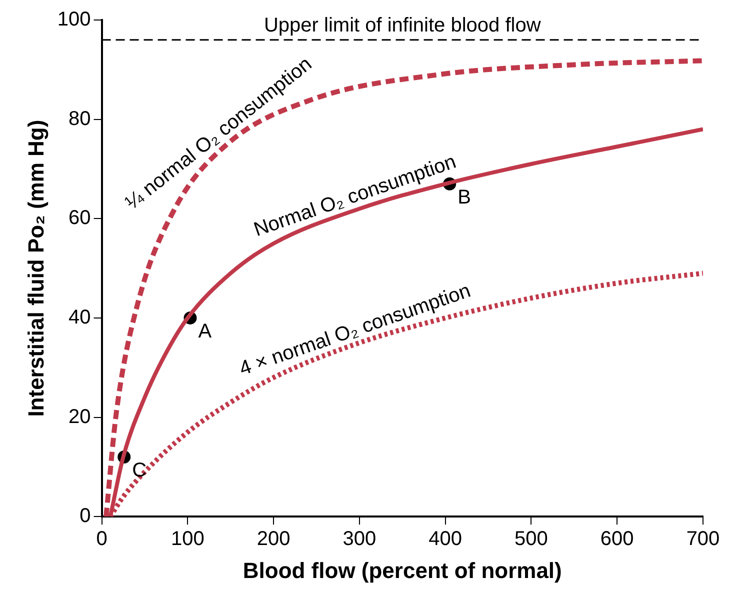 This screenshot has width=743, height=599. What do you see at coordinates (205, 331) in the screenshot?
I see `annotation: A` at bounding box center [205, 331].